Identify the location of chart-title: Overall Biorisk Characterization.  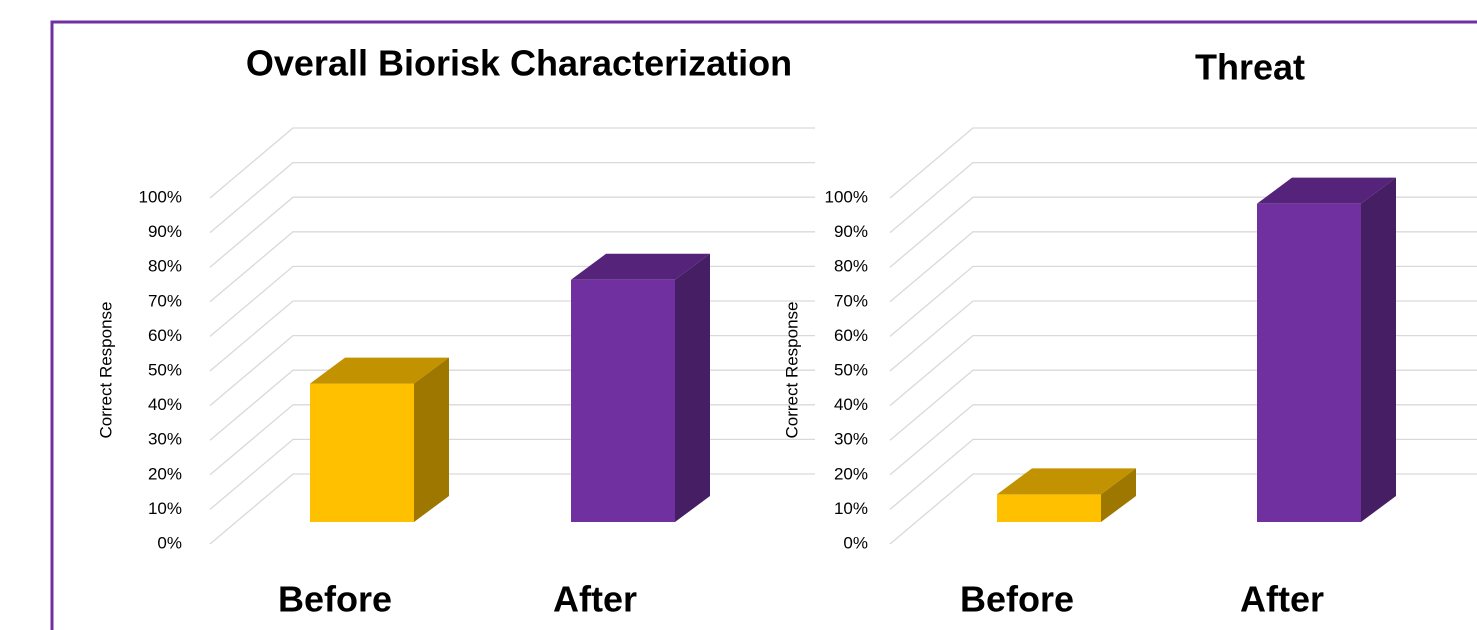
(519, 63).